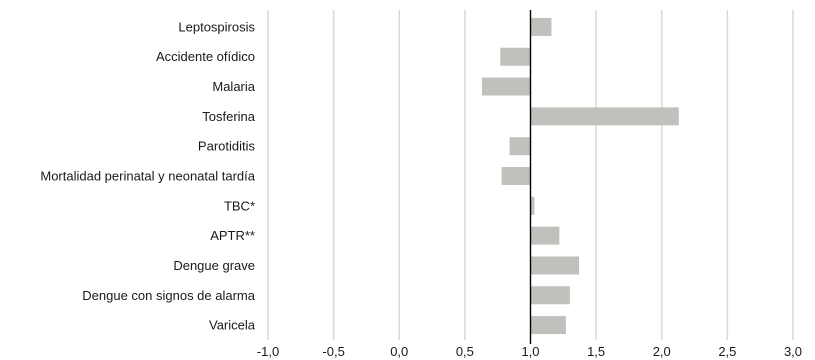  What do you see at coordinates (214, 265) in the screenshot?
I see `category-label: Dengue grave` at bounding box center [214, 265].